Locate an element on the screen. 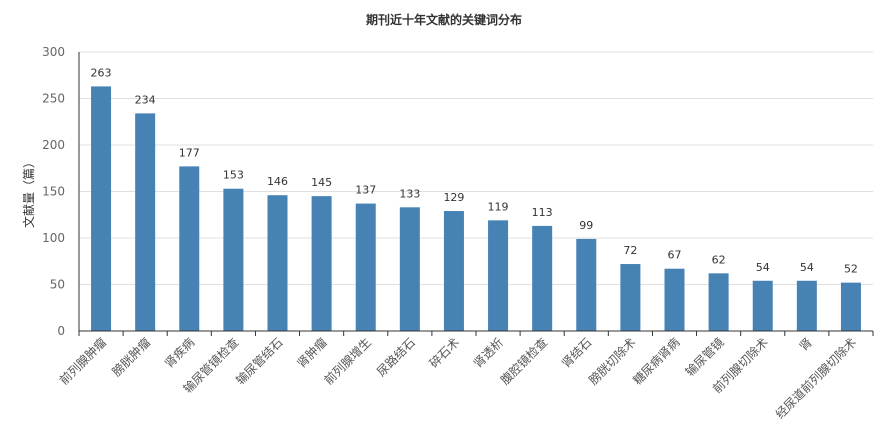 The image size is (889, 447). data-label: 119 is located at coordinates (498, 206).